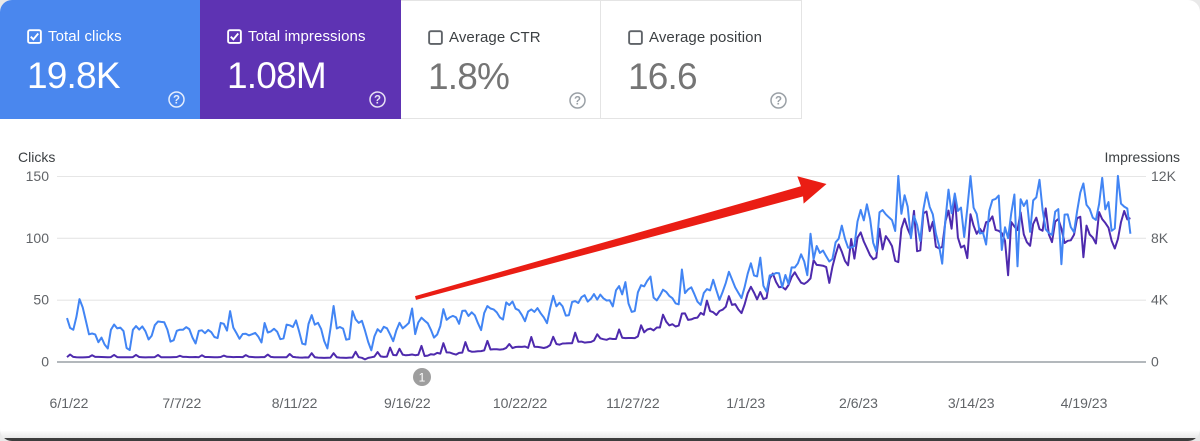  I want to click on svg-text: 6/1/22, so click(69, 403).